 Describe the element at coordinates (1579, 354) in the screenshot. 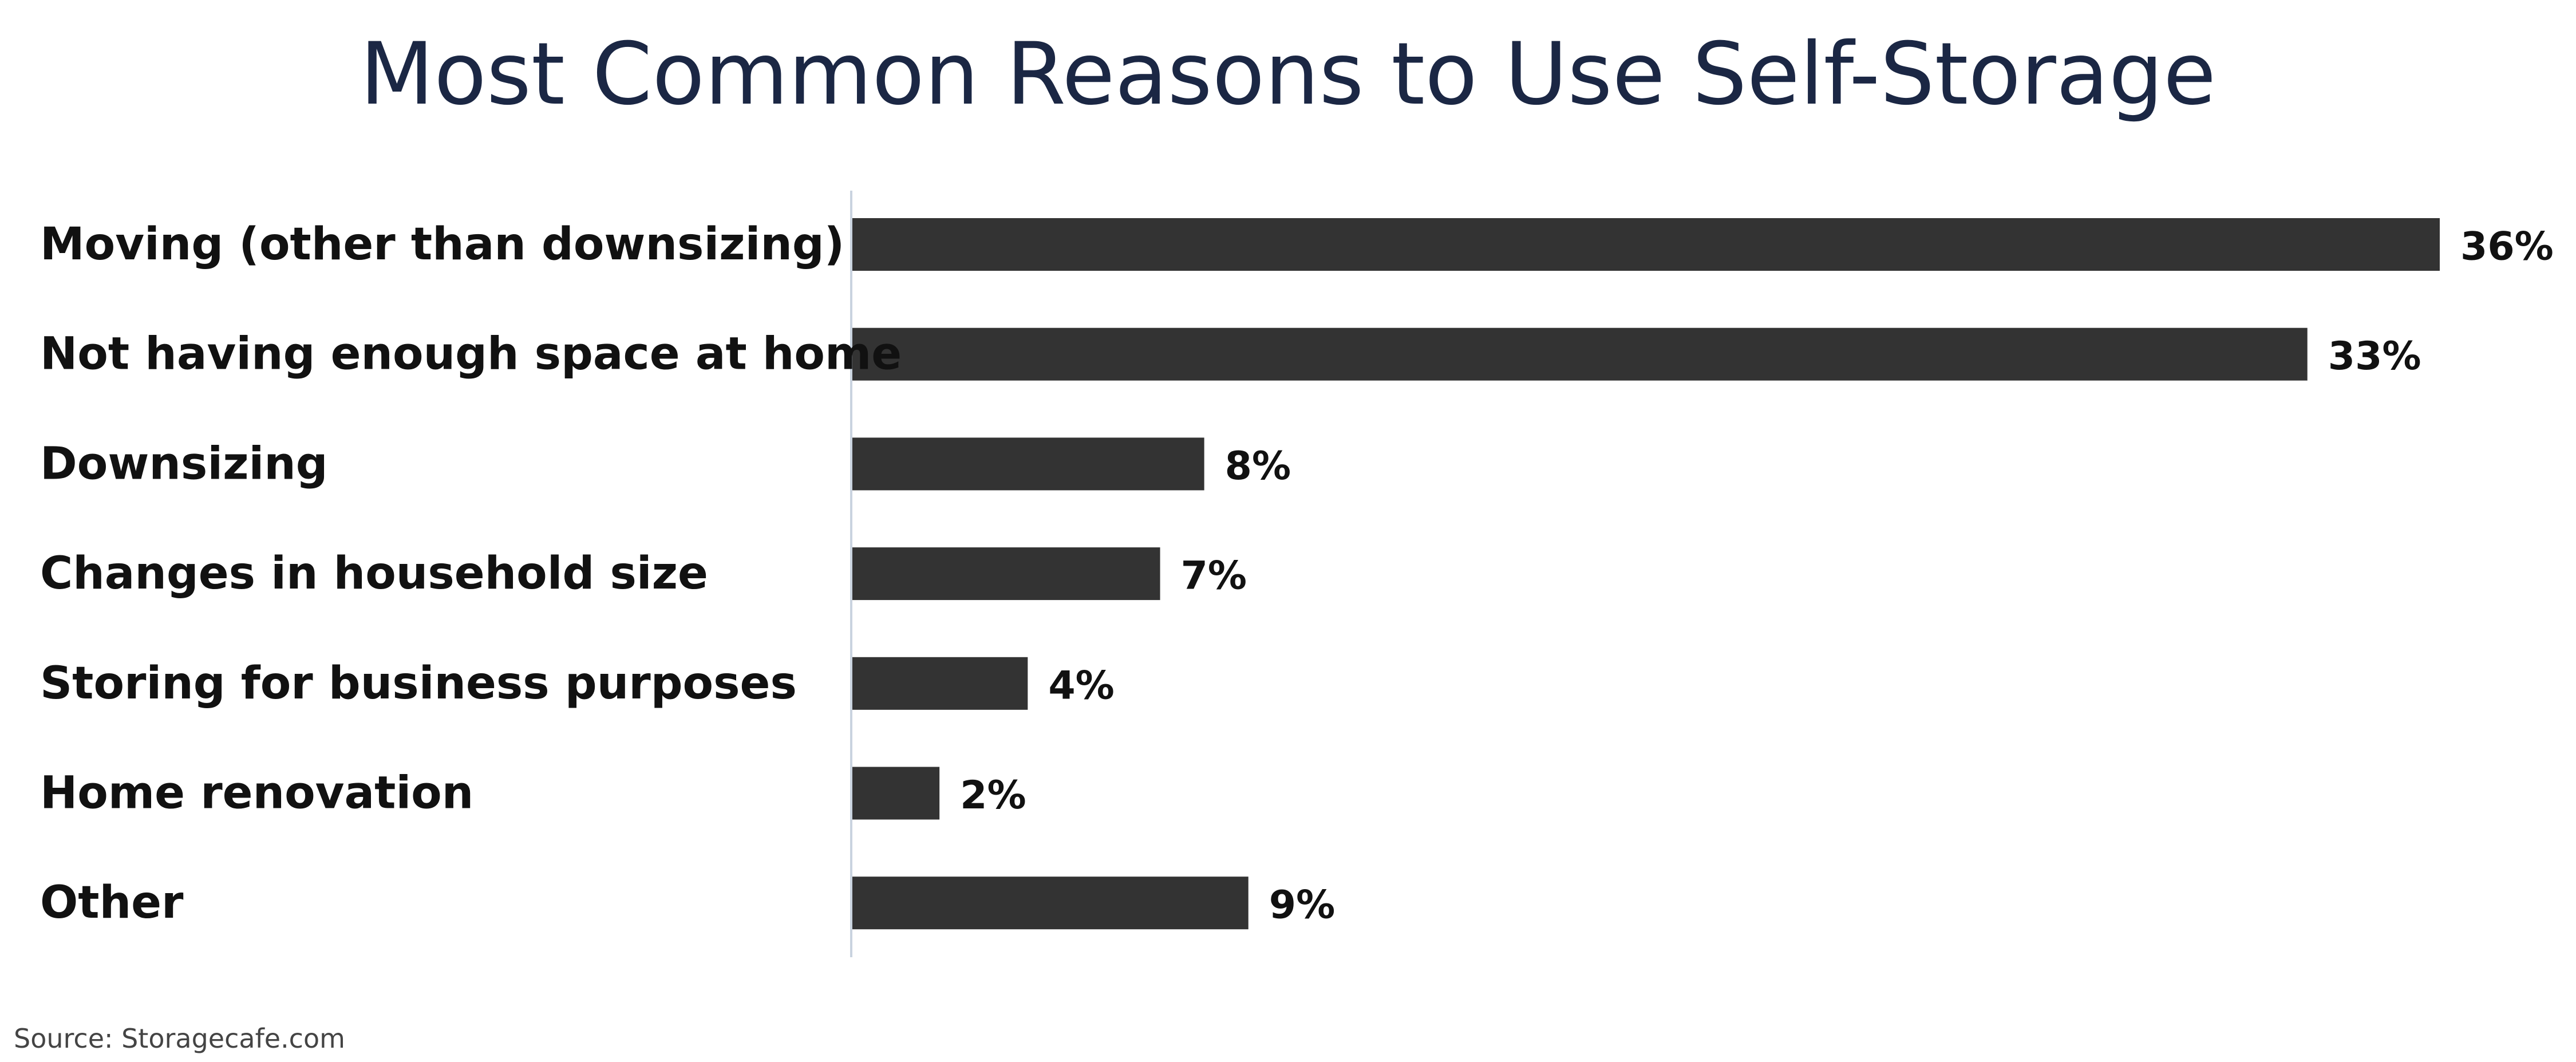

I see `bar-not-having-enough-space-at-home` at that location.